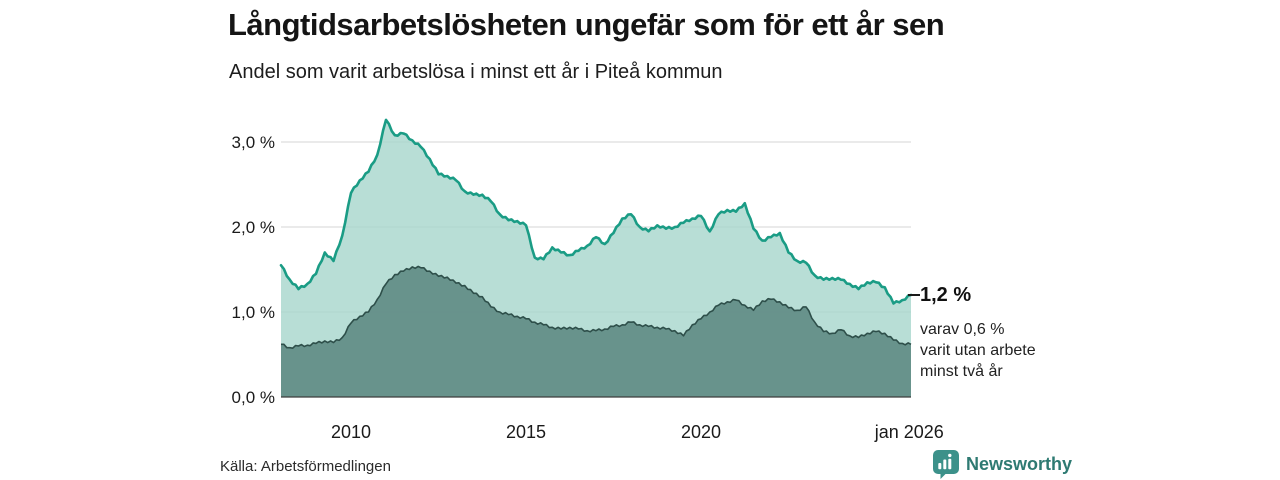 The width and height of the screenshot is (1280, 480). What do you see at coordinates (596, 307) in the screenshot?
I see `series-min-two-years-line` at bounding box center [596, 307].